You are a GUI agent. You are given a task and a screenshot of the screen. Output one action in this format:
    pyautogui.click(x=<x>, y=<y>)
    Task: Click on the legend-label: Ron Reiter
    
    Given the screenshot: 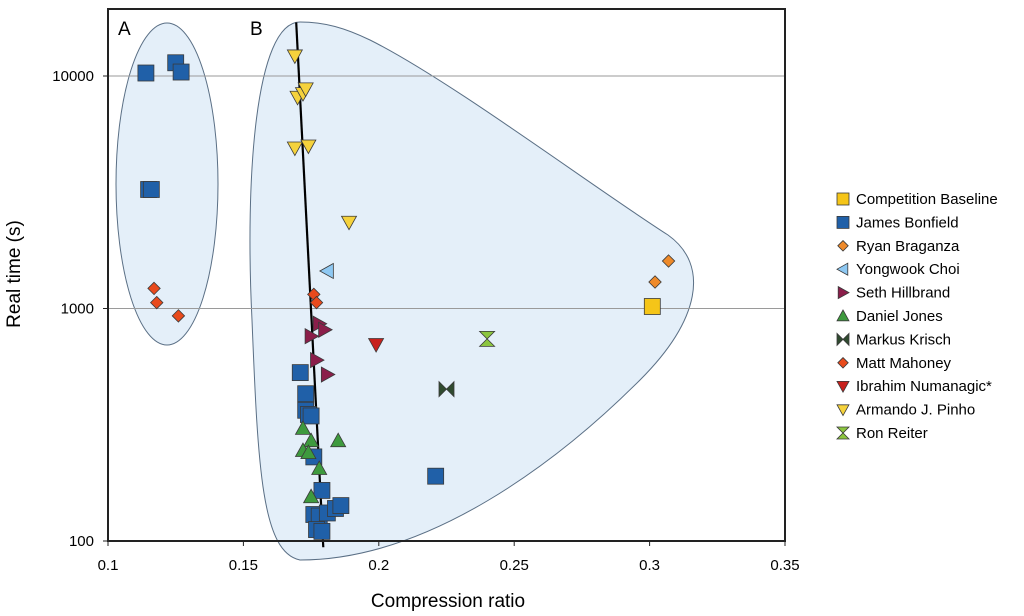 What is the action you would take?
    pyautogui.click(x=892, y=433)
    